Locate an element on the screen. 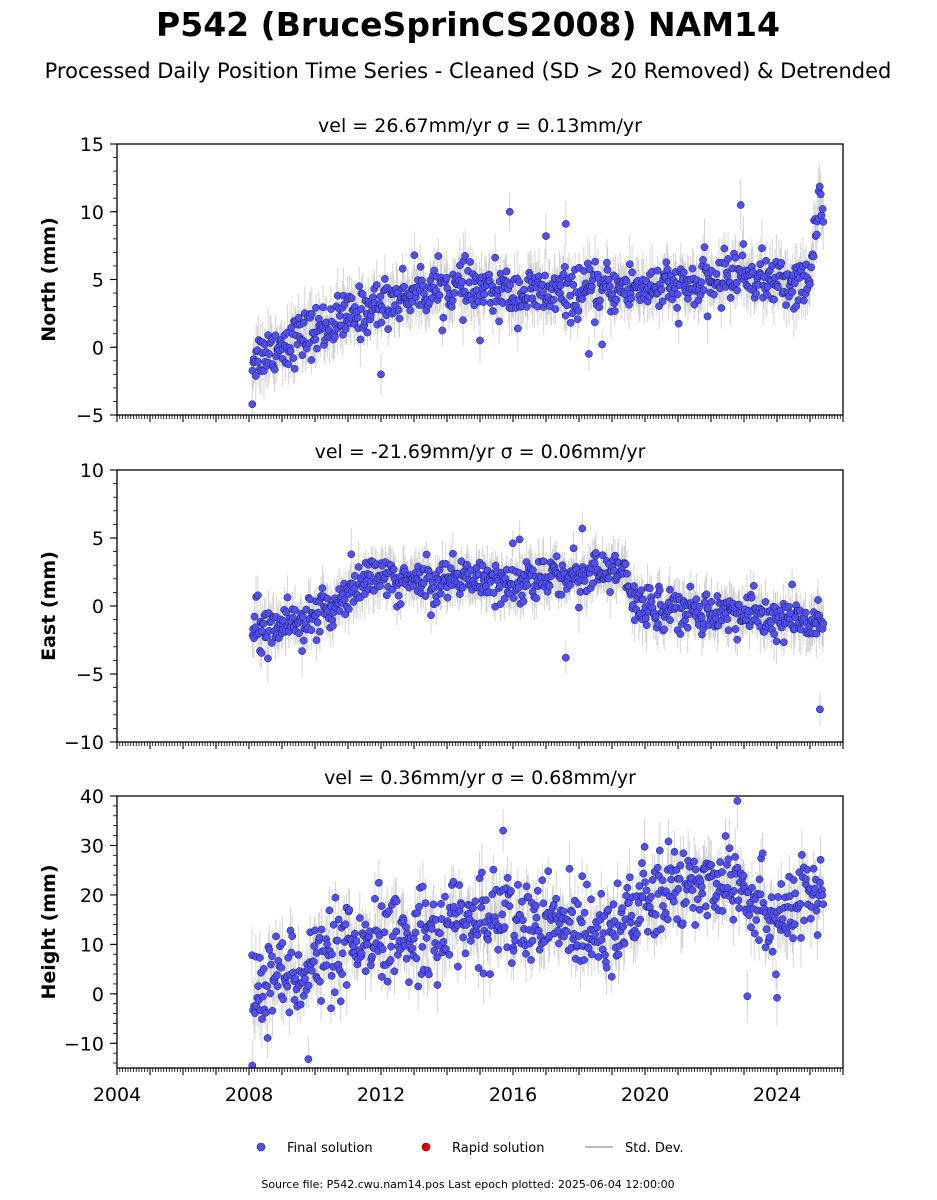 The width and height of the screenshot is (937, 1200). y-tick-label: −10 is located at coordinates (84, 743).